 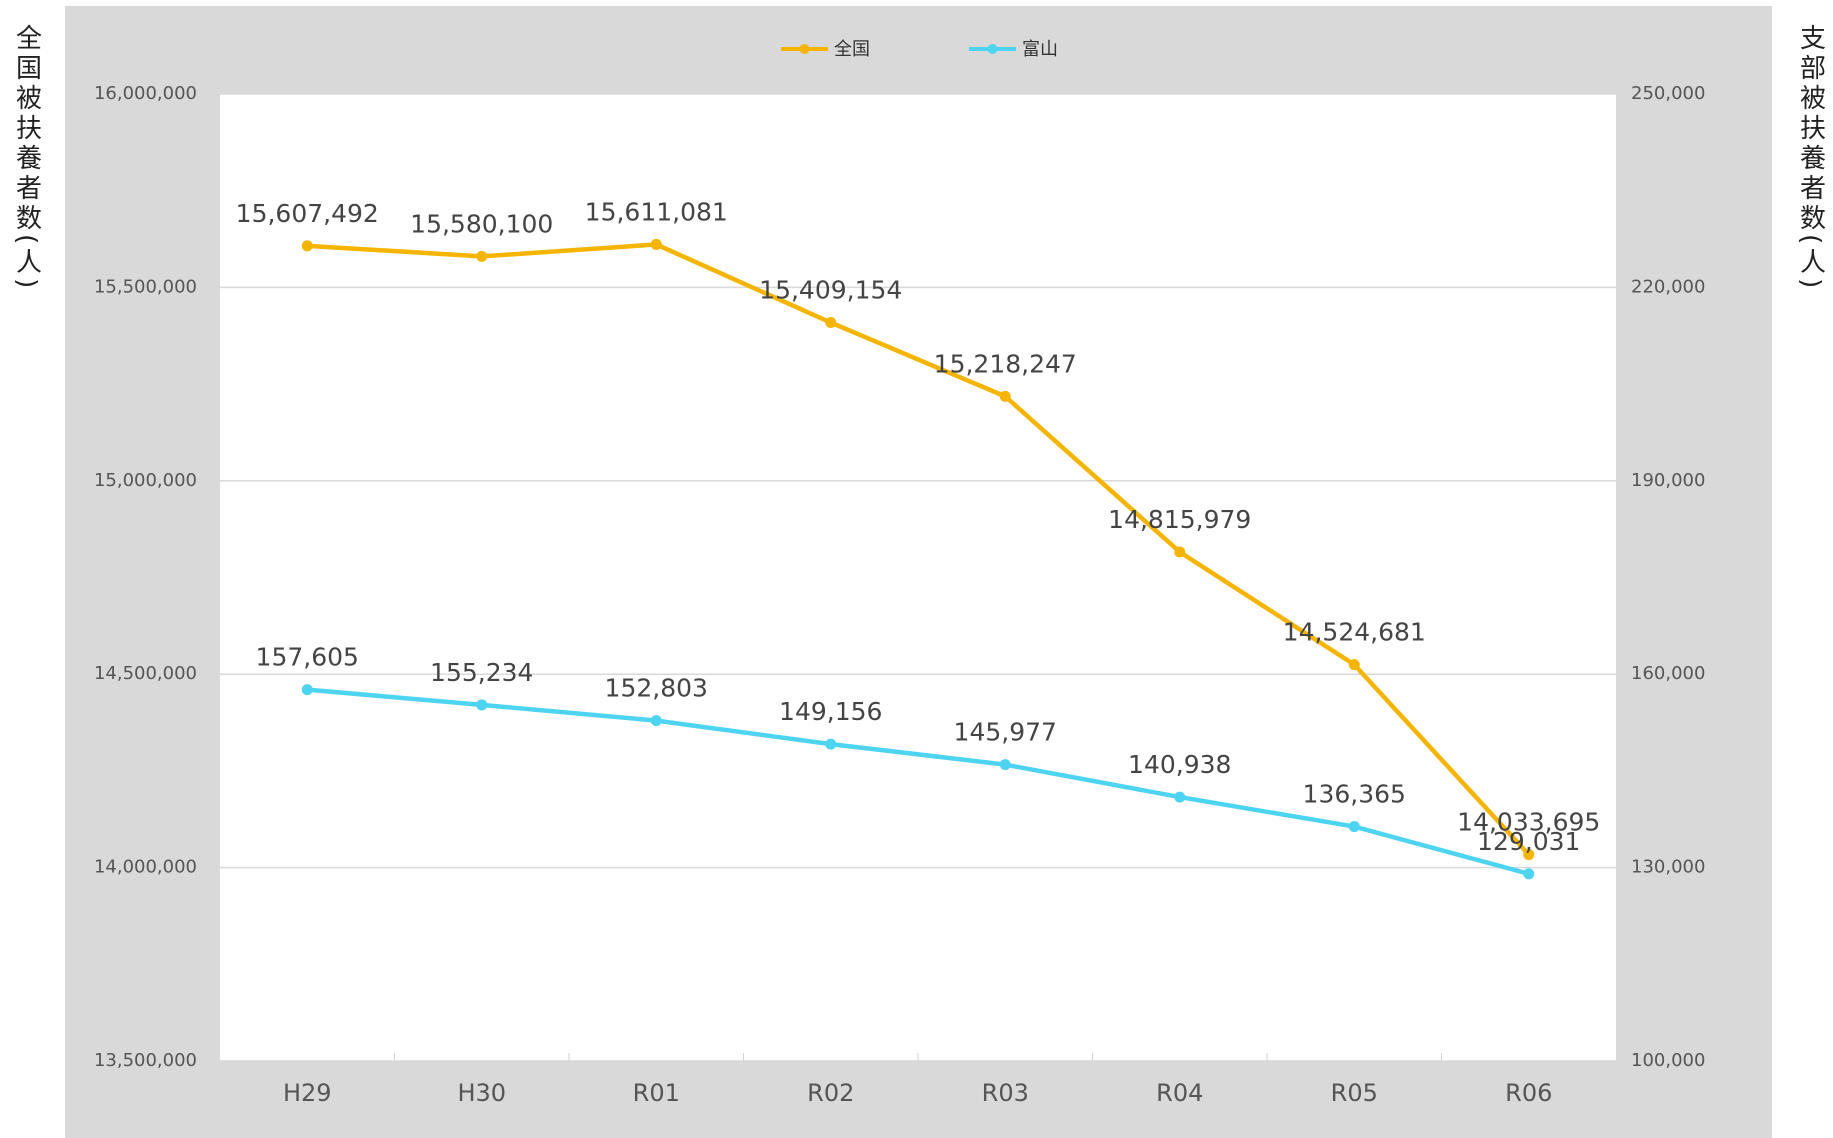 What do you see at coordinates (145, 1060) in the screenshot?
I see `y-tick-label: 13,500,000` at bounding box center [145, 1060].